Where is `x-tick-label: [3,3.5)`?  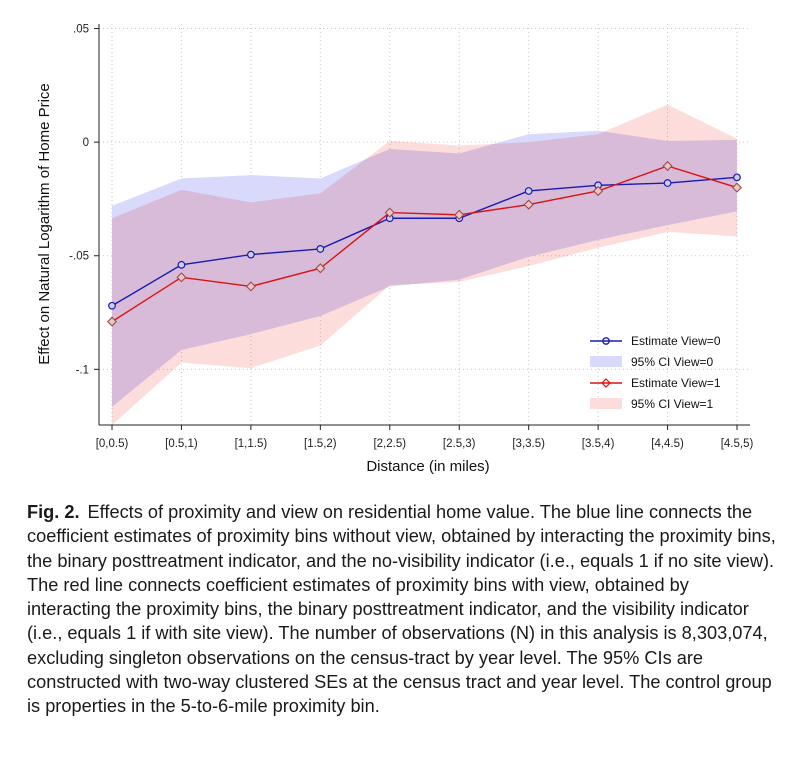 x-tick-label: [3,3.5) is located at coordinates (528, 444).